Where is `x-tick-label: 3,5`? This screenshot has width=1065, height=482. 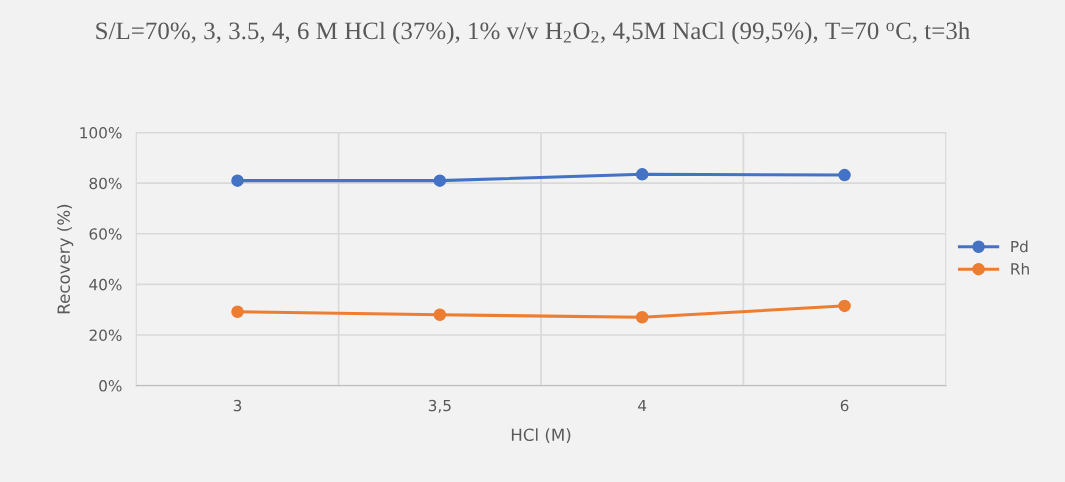
x-tick-label: 3,5 is located at coordinates (439, 406).